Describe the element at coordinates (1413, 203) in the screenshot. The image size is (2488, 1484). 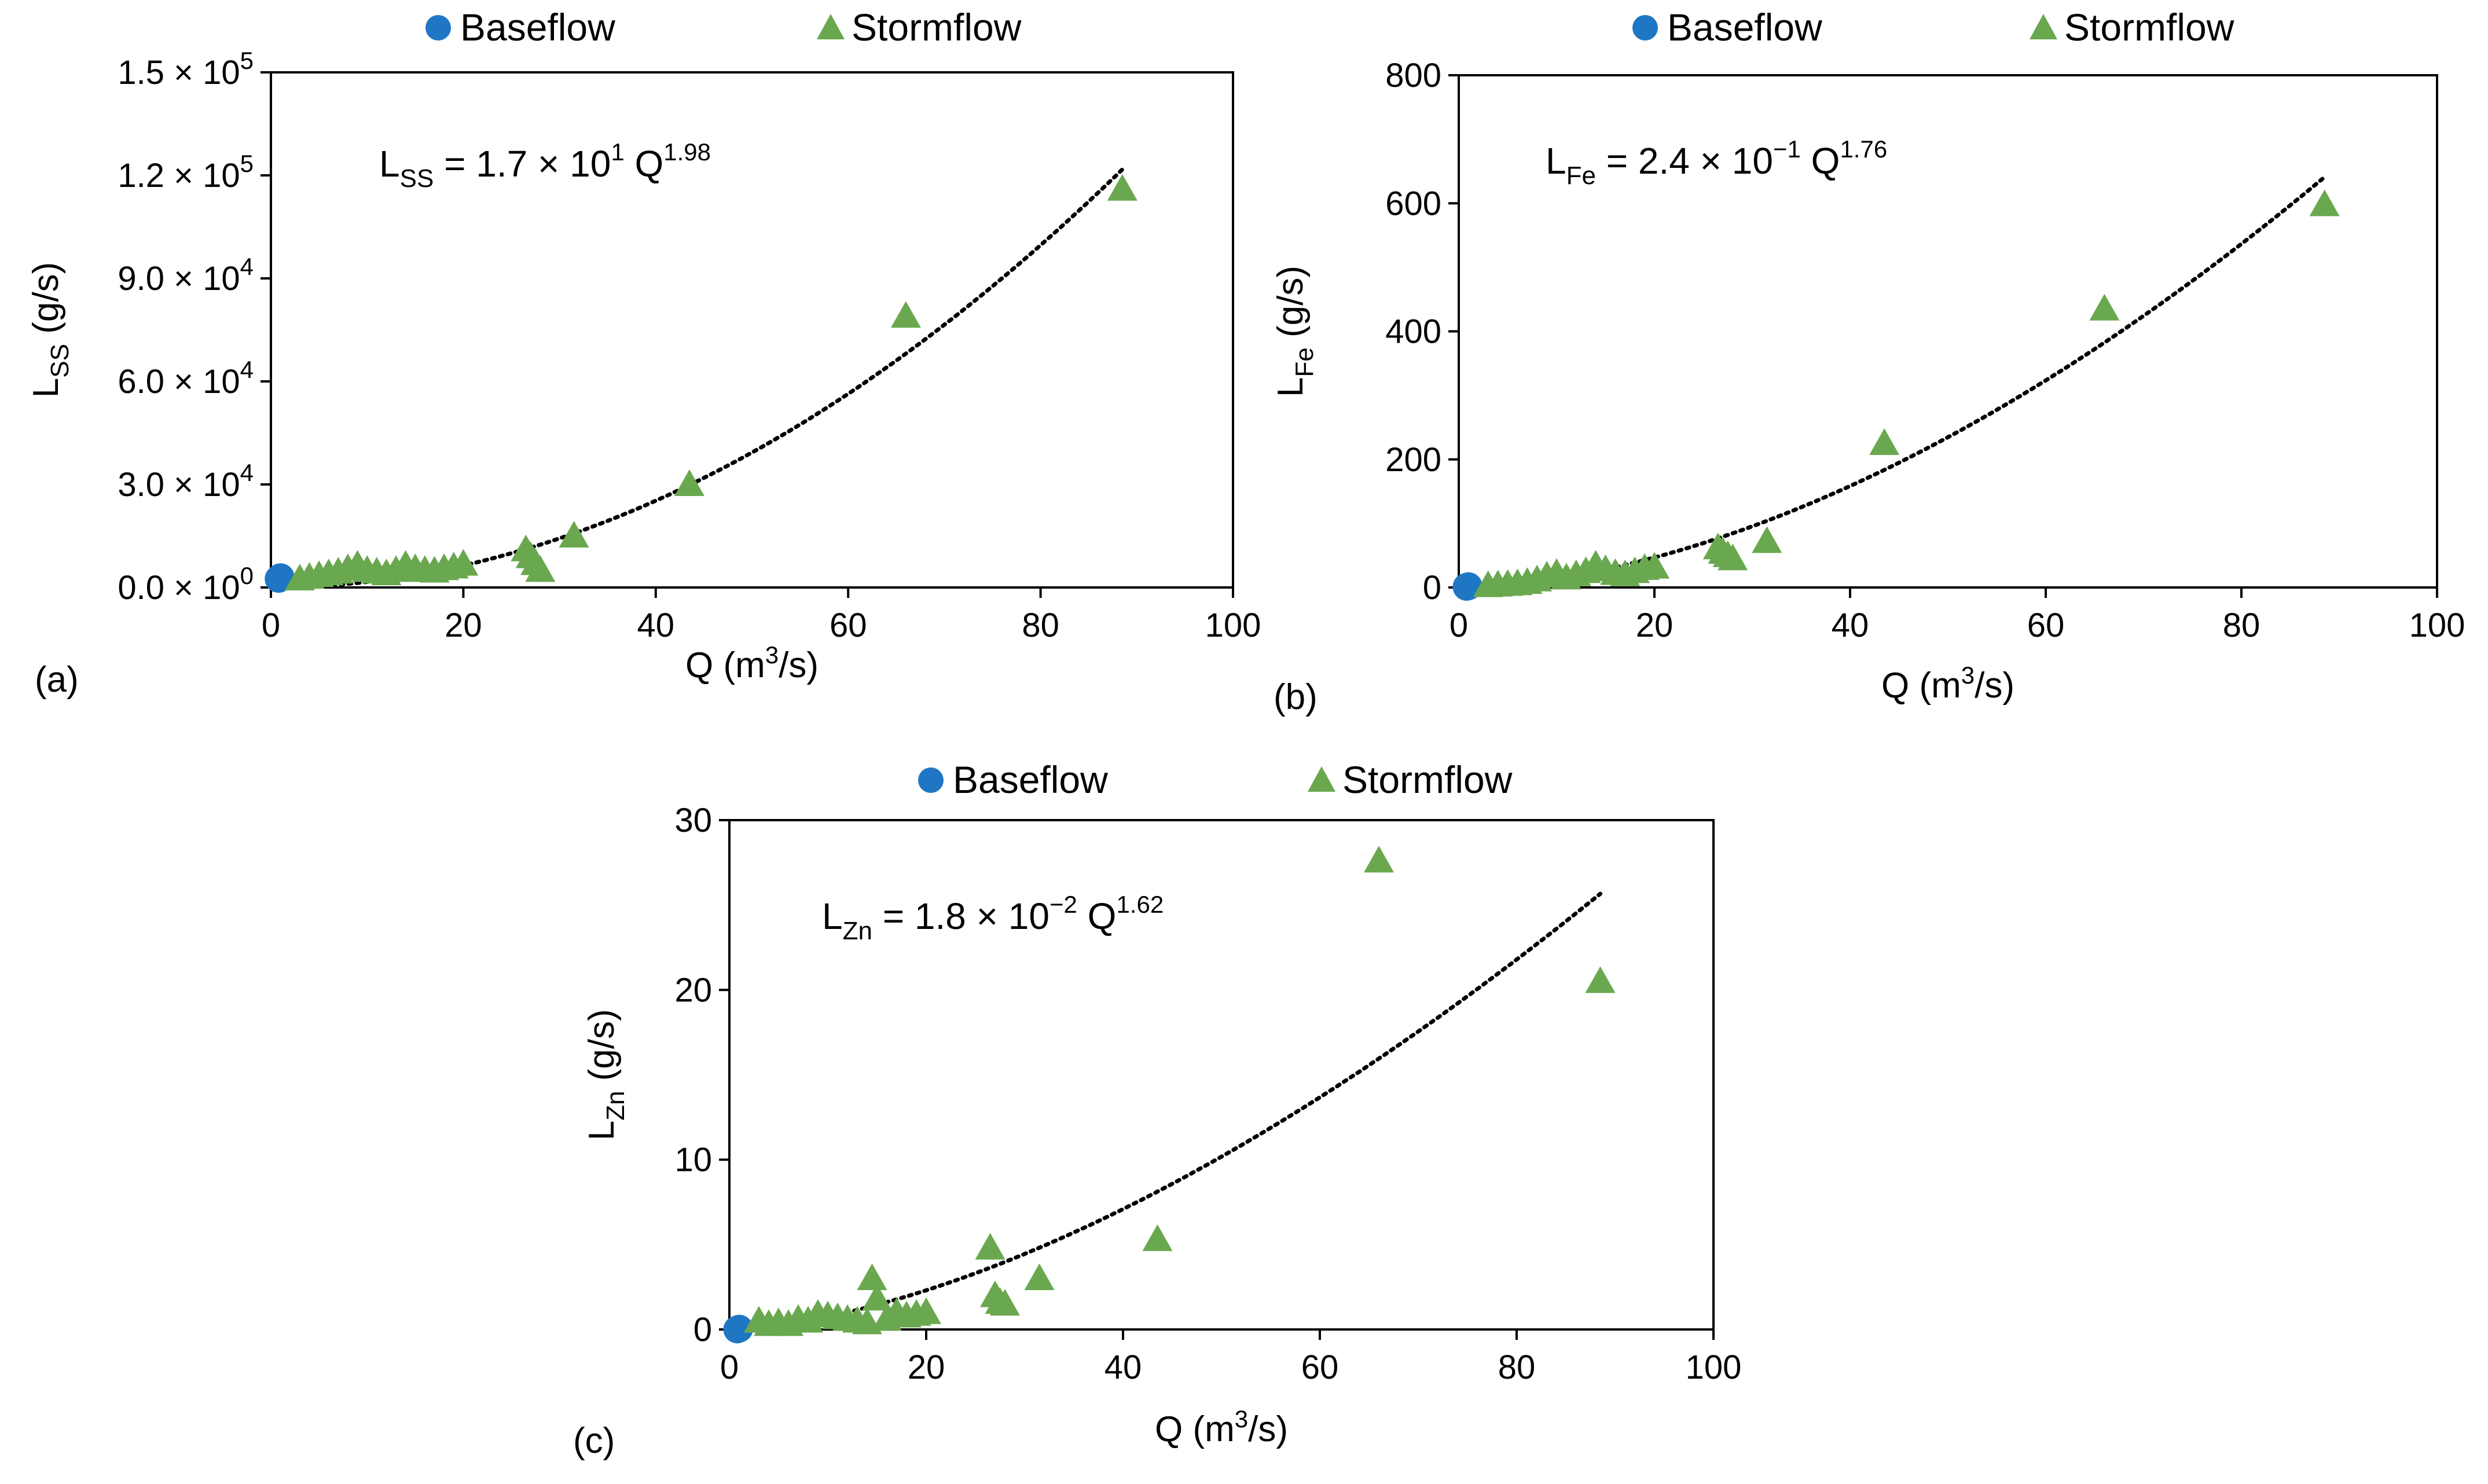
I see `y-tick-label: 600` at that location.